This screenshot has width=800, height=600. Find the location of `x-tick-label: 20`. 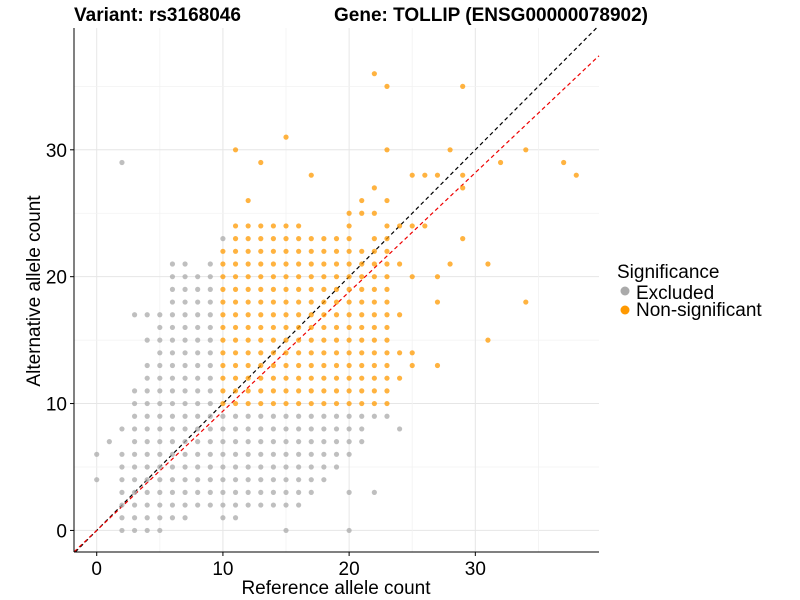

x-tick-label: 20 is located at coordinates (349, 569).